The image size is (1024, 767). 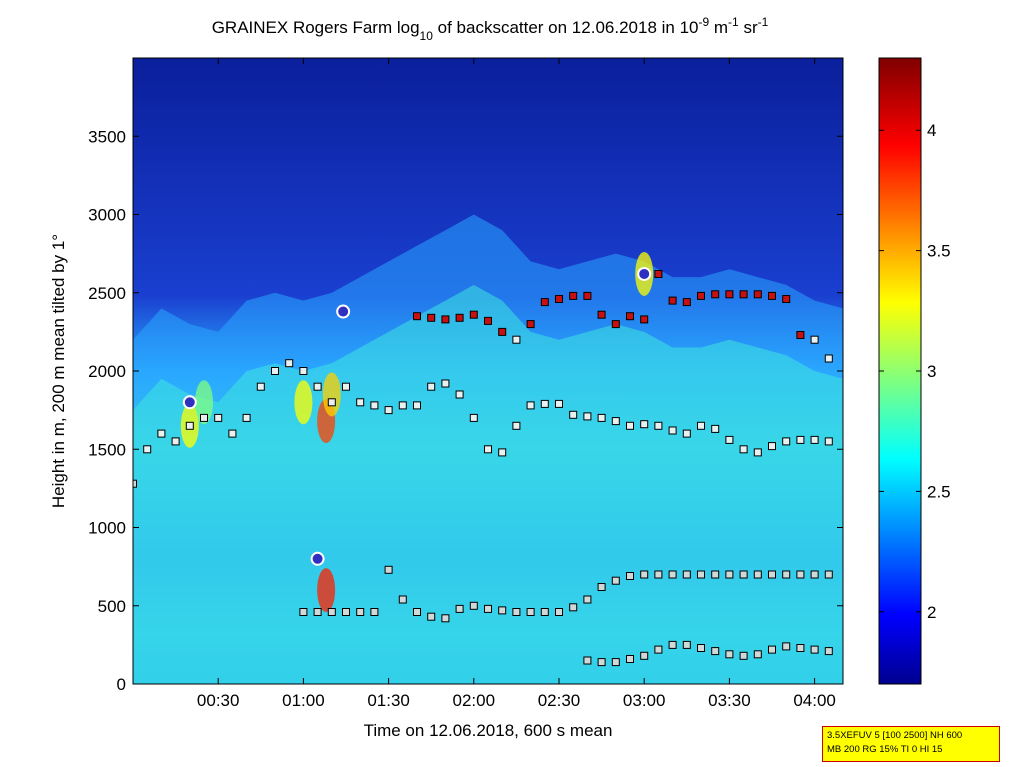 What do you see at coordinates (885, 749) in the screenshot?
I see `info-line-2: MB 200 RG 15% TI 0 HI 15` at bounding box center [885, 749].